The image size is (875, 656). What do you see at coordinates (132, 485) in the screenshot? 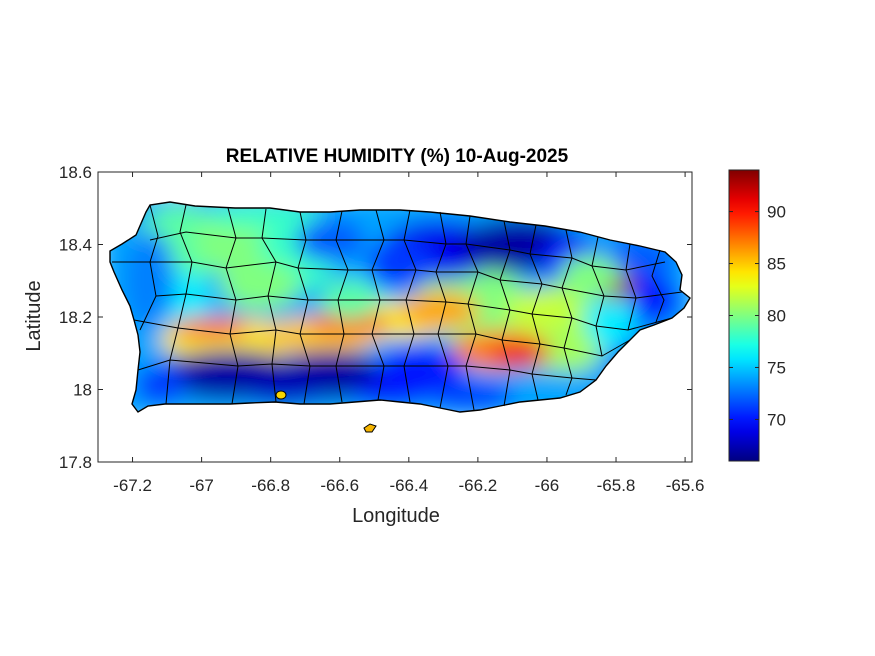
I see `x-tick-label: -67.2` at bounding box center [132, 485].